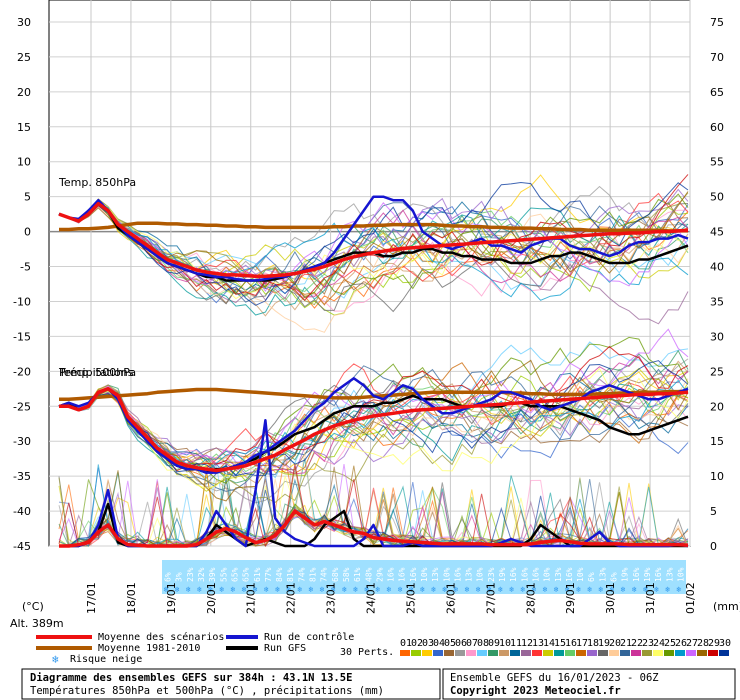 This screenshot has height=700, width=740. What do you see at coordinates (97, 182) in the screenshot?
I see `annotation-t850: Temp. 850hPa` at bounding box center [97, 182].